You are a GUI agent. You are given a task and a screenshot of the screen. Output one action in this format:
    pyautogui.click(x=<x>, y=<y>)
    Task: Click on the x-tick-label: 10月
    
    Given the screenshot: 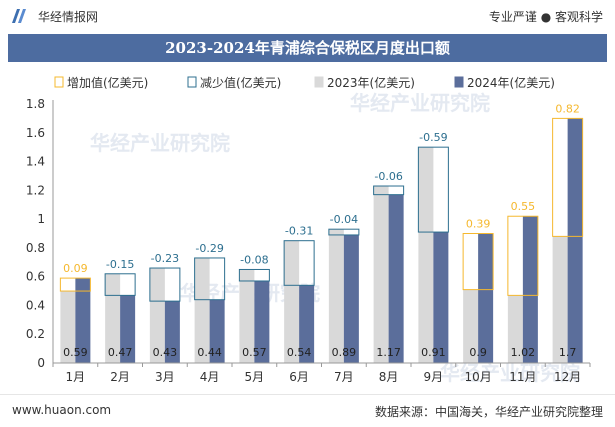 What is the action you would take?
    pyautogui.click(x=477, y=377)
    